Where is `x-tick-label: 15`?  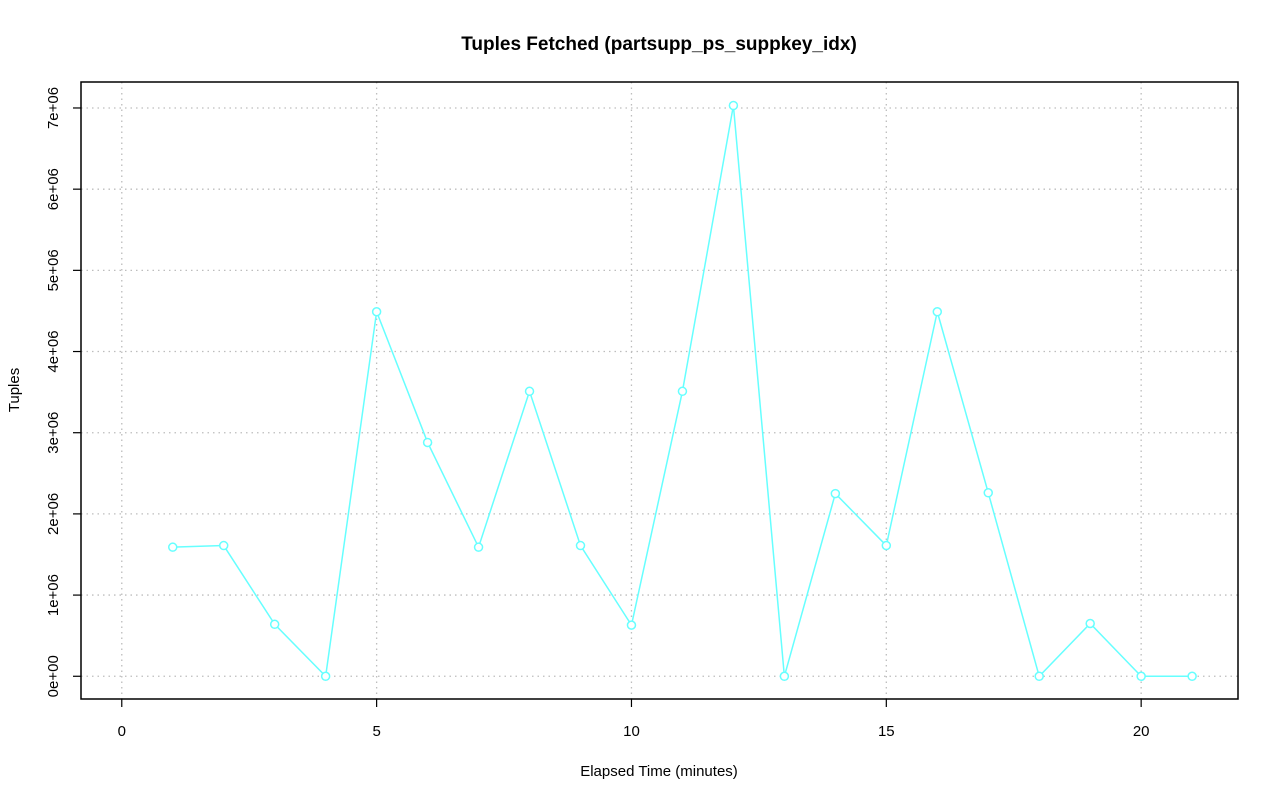
x-tick-label: 15 is located at coordinates (886, 731).